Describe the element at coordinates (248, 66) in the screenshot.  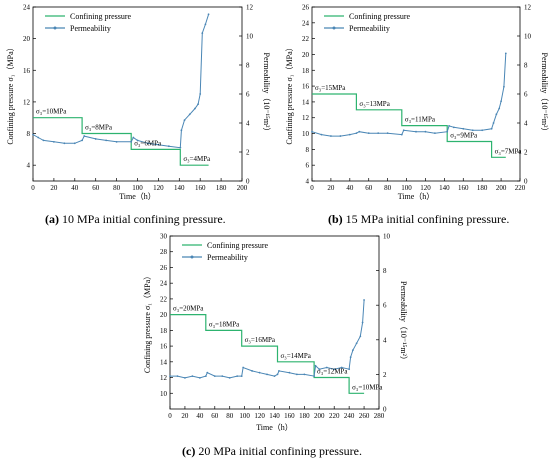
I see `y-right-tick-label: 8` at that location.